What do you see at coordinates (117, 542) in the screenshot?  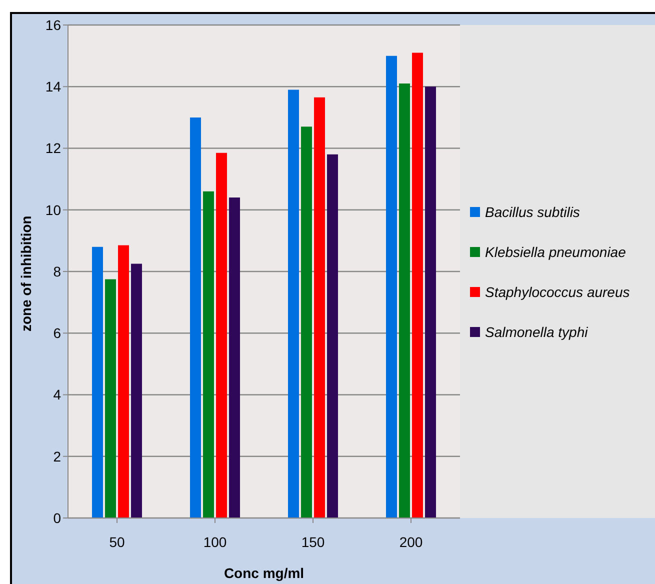 I see `x-tick-label: 50` at bounding box center [117, 542].